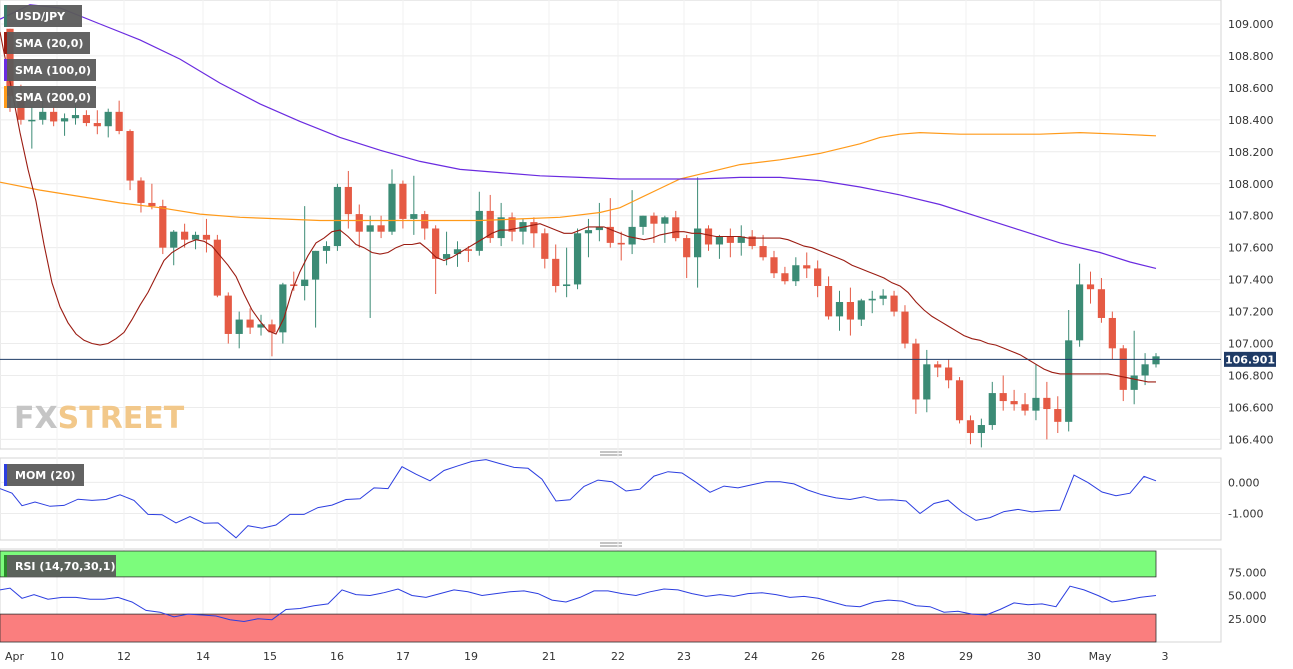  What do you see at coordinates (44, 475) in the screenshot?
I see `legend-mom: MOM (20)` at bounding box center [44, 475].